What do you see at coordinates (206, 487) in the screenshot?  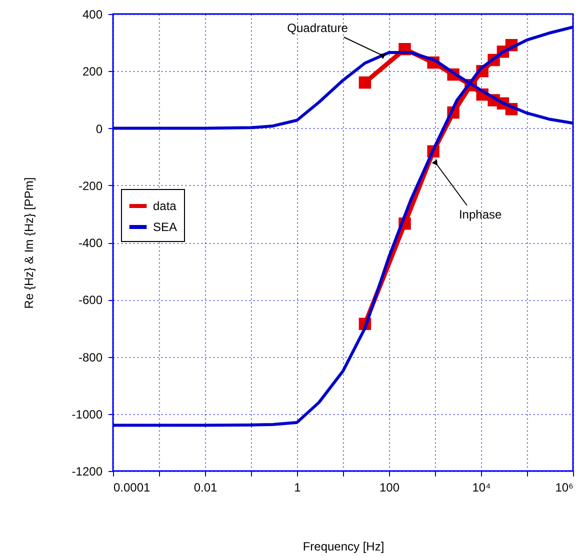 I see `x-tick-label: 0.01` at bounding box center [206, 487].